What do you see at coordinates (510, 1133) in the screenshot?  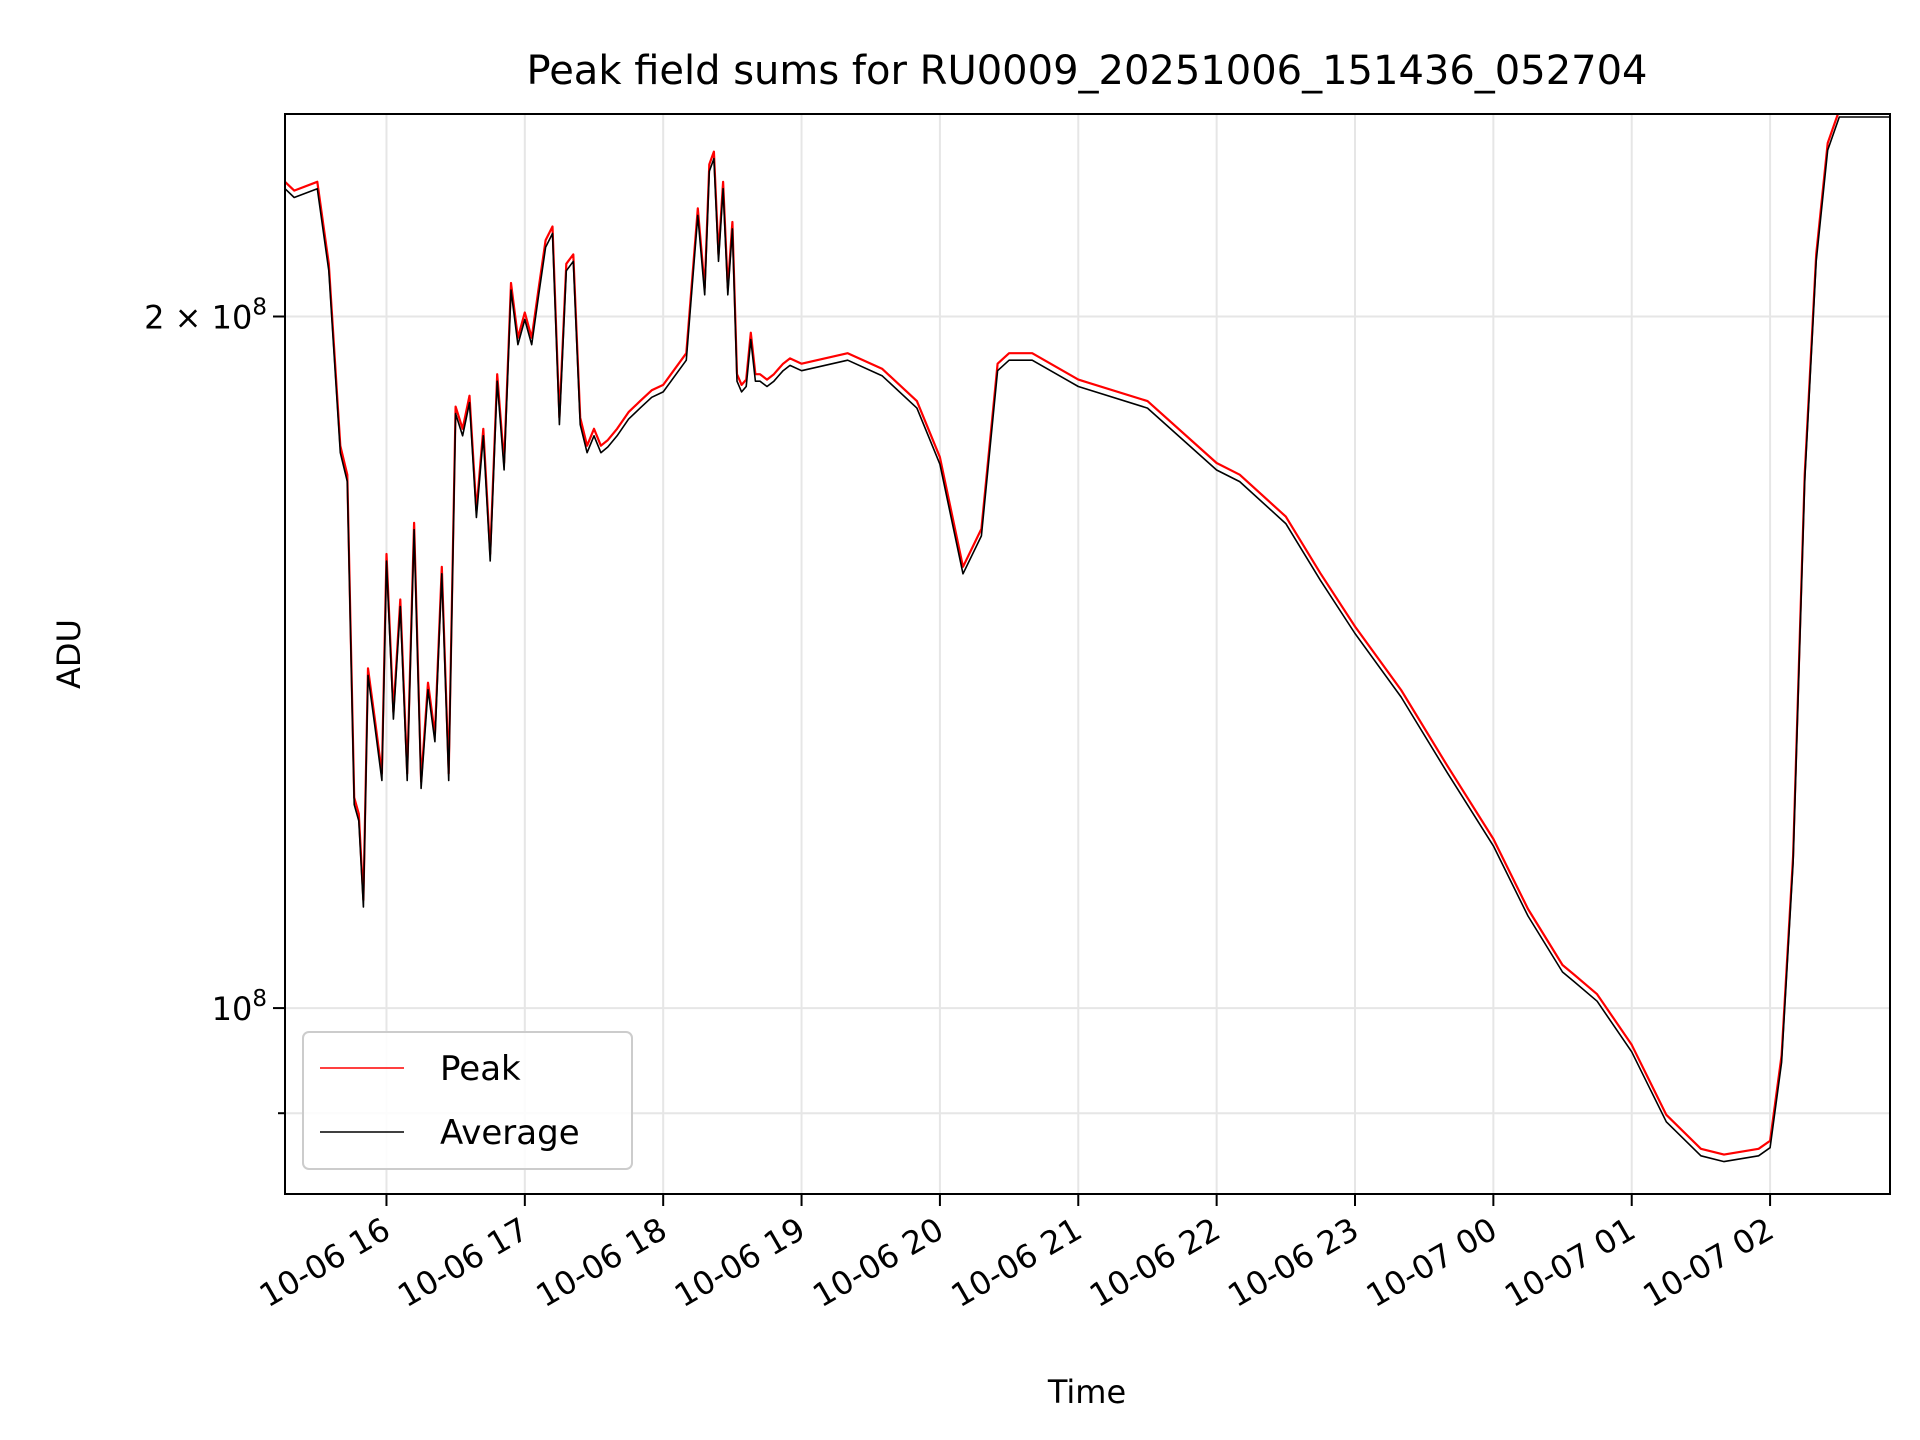 I see `legend-label-average: Average` at bounding box center [510, 1133].